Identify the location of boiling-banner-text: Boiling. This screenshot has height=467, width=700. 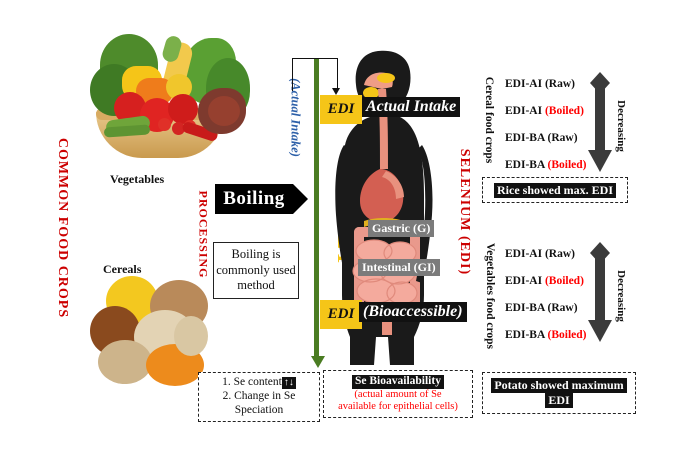
(254, 198).